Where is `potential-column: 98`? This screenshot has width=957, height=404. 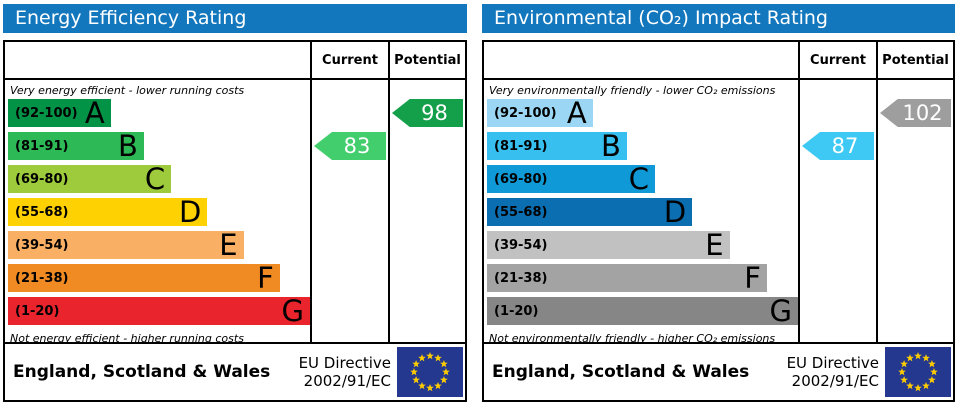
potential-column: 98 is located at coordinates (426, 210).